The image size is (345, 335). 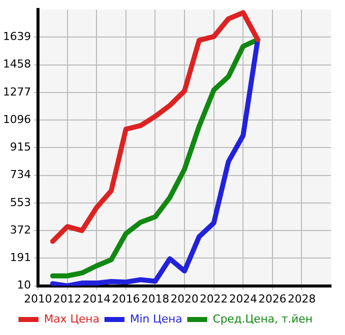 What do you see at coordinates (16, 119) in the screenshot?
I see `y-tick-label: 1096` at bounding box center [16, 119].